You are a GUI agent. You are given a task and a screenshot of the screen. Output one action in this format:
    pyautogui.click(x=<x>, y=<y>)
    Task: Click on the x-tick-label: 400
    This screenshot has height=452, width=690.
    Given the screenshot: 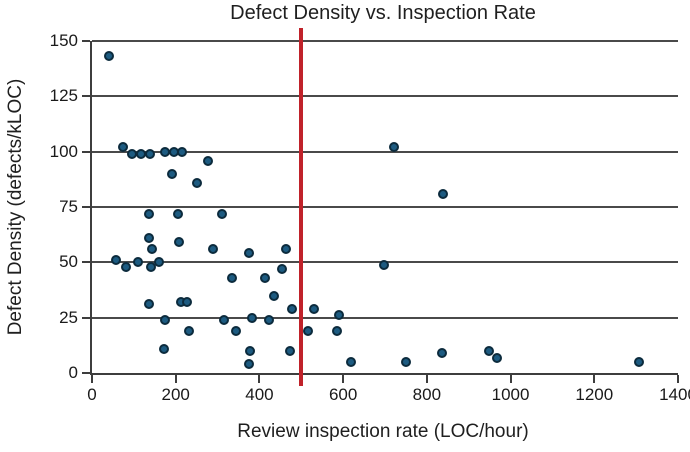 What is the action you would take?
    pyautogui.click(x=259, y=394)
    